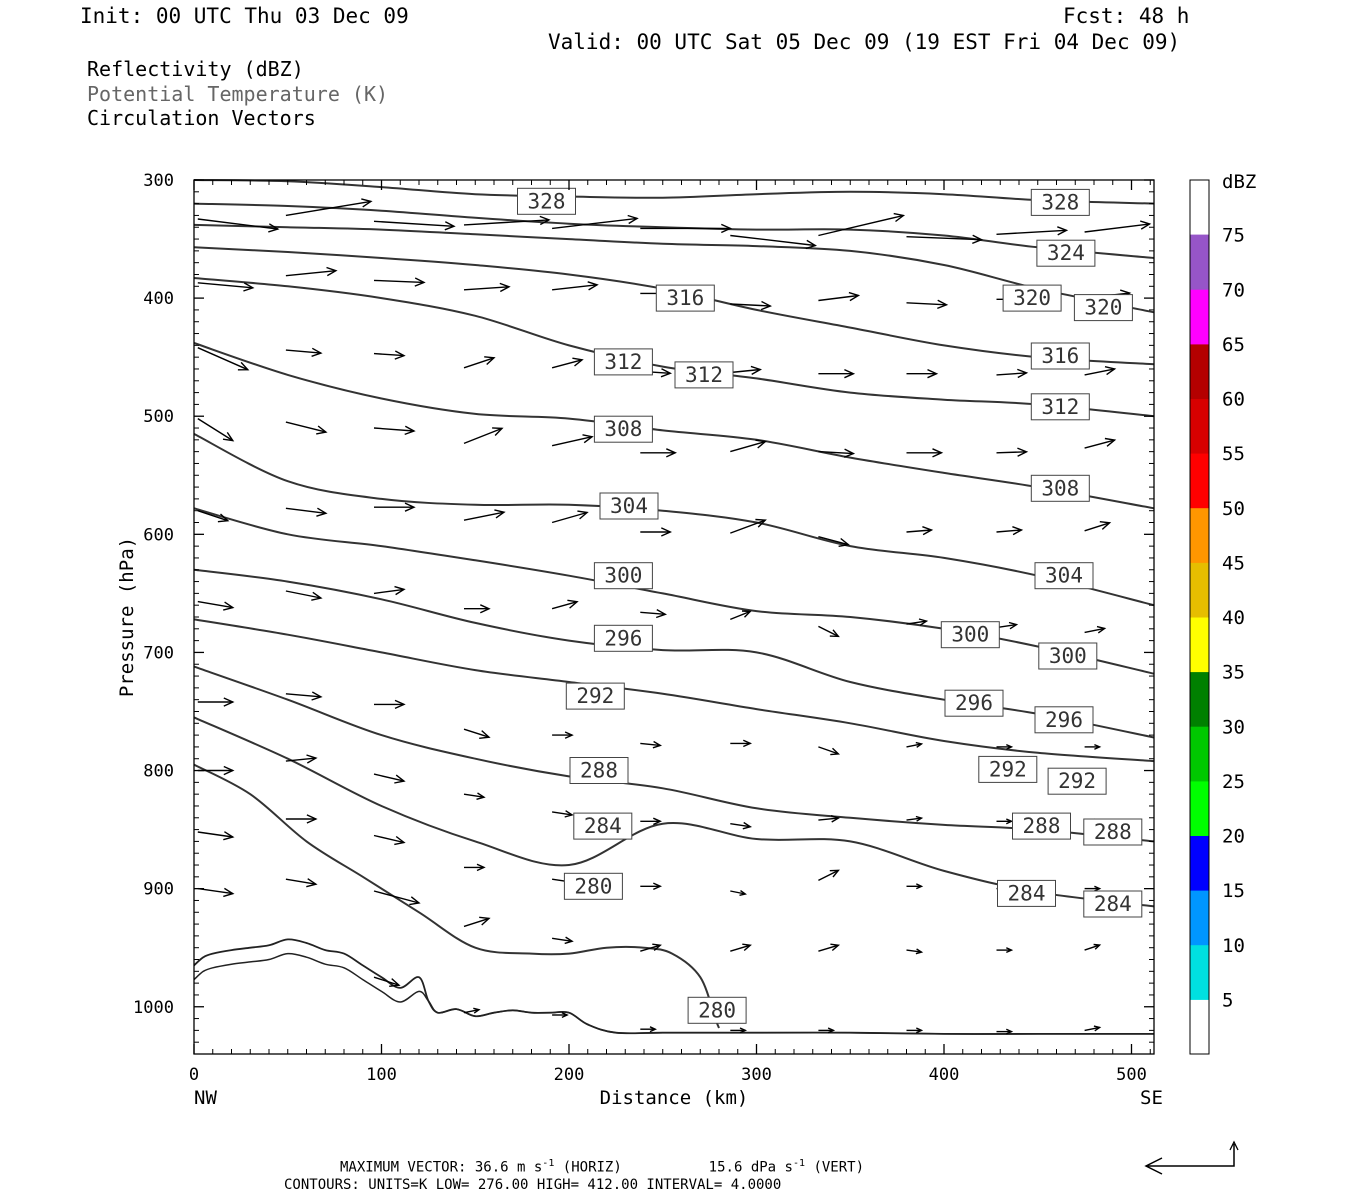  I want to click on contour-label: 292, so click(595, 696).